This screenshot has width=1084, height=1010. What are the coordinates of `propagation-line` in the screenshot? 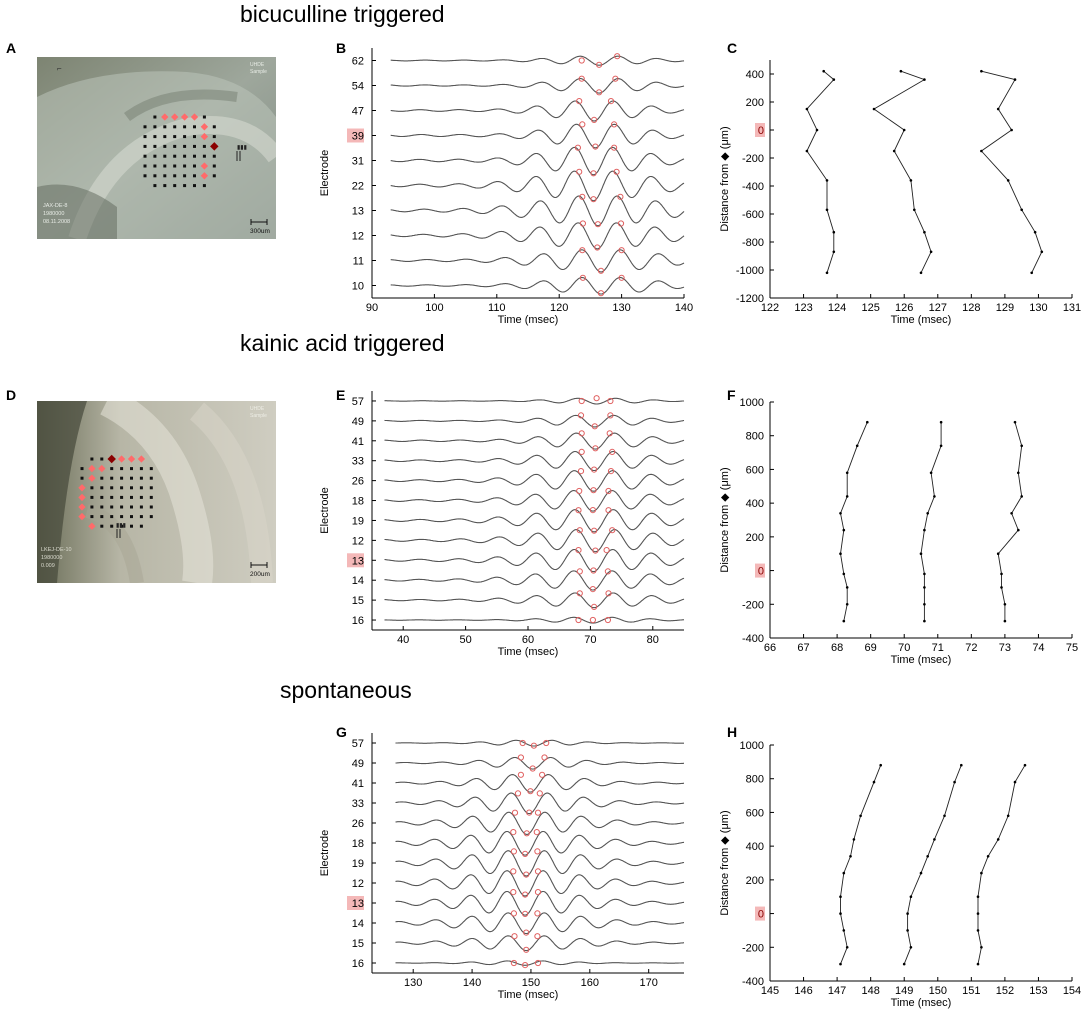 It's located at (1011, 171).